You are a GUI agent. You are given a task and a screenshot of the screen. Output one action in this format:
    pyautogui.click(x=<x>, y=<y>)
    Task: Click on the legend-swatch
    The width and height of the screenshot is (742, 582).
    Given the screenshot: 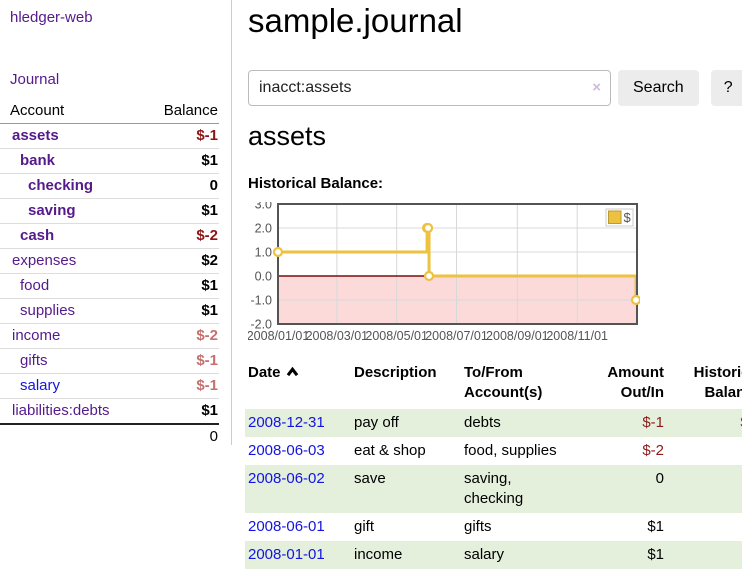 What is the action you would take?
    pyautogui.click(x=615, y=217)
    